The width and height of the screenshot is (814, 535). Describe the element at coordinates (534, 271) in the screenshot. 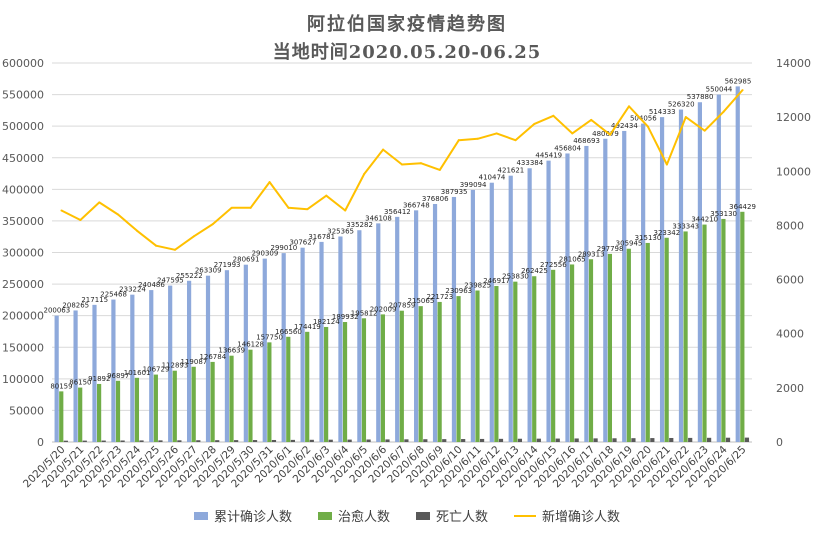

I see `data-label-recovered: 262425` at that location.